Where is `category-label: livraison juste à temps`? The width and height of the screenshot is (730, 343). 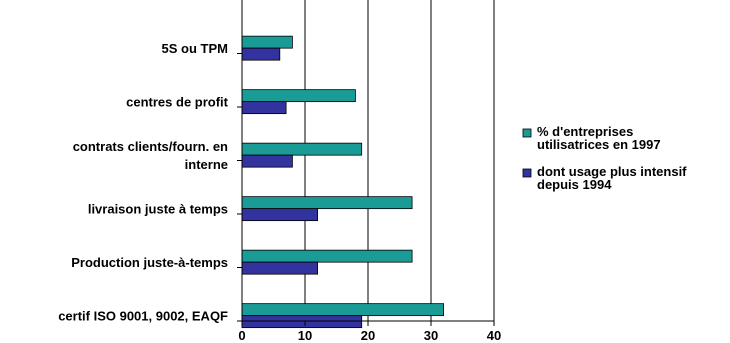 category-label: livraison juste à temps is located at coordinates (158, 209).